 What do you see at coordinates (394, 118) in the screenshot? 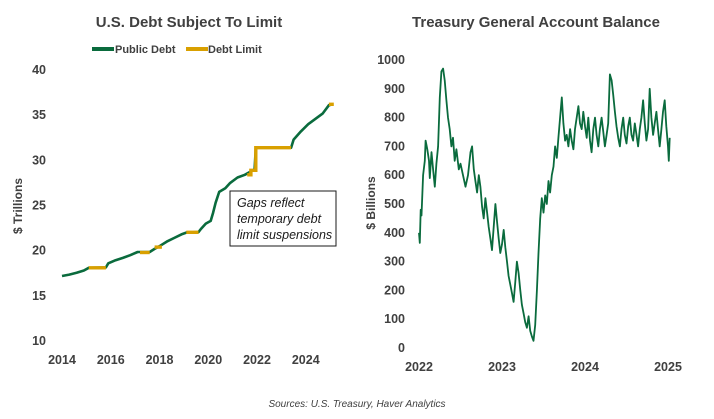
I see `y-tick-label: 800` at bounding box center [394, 118].